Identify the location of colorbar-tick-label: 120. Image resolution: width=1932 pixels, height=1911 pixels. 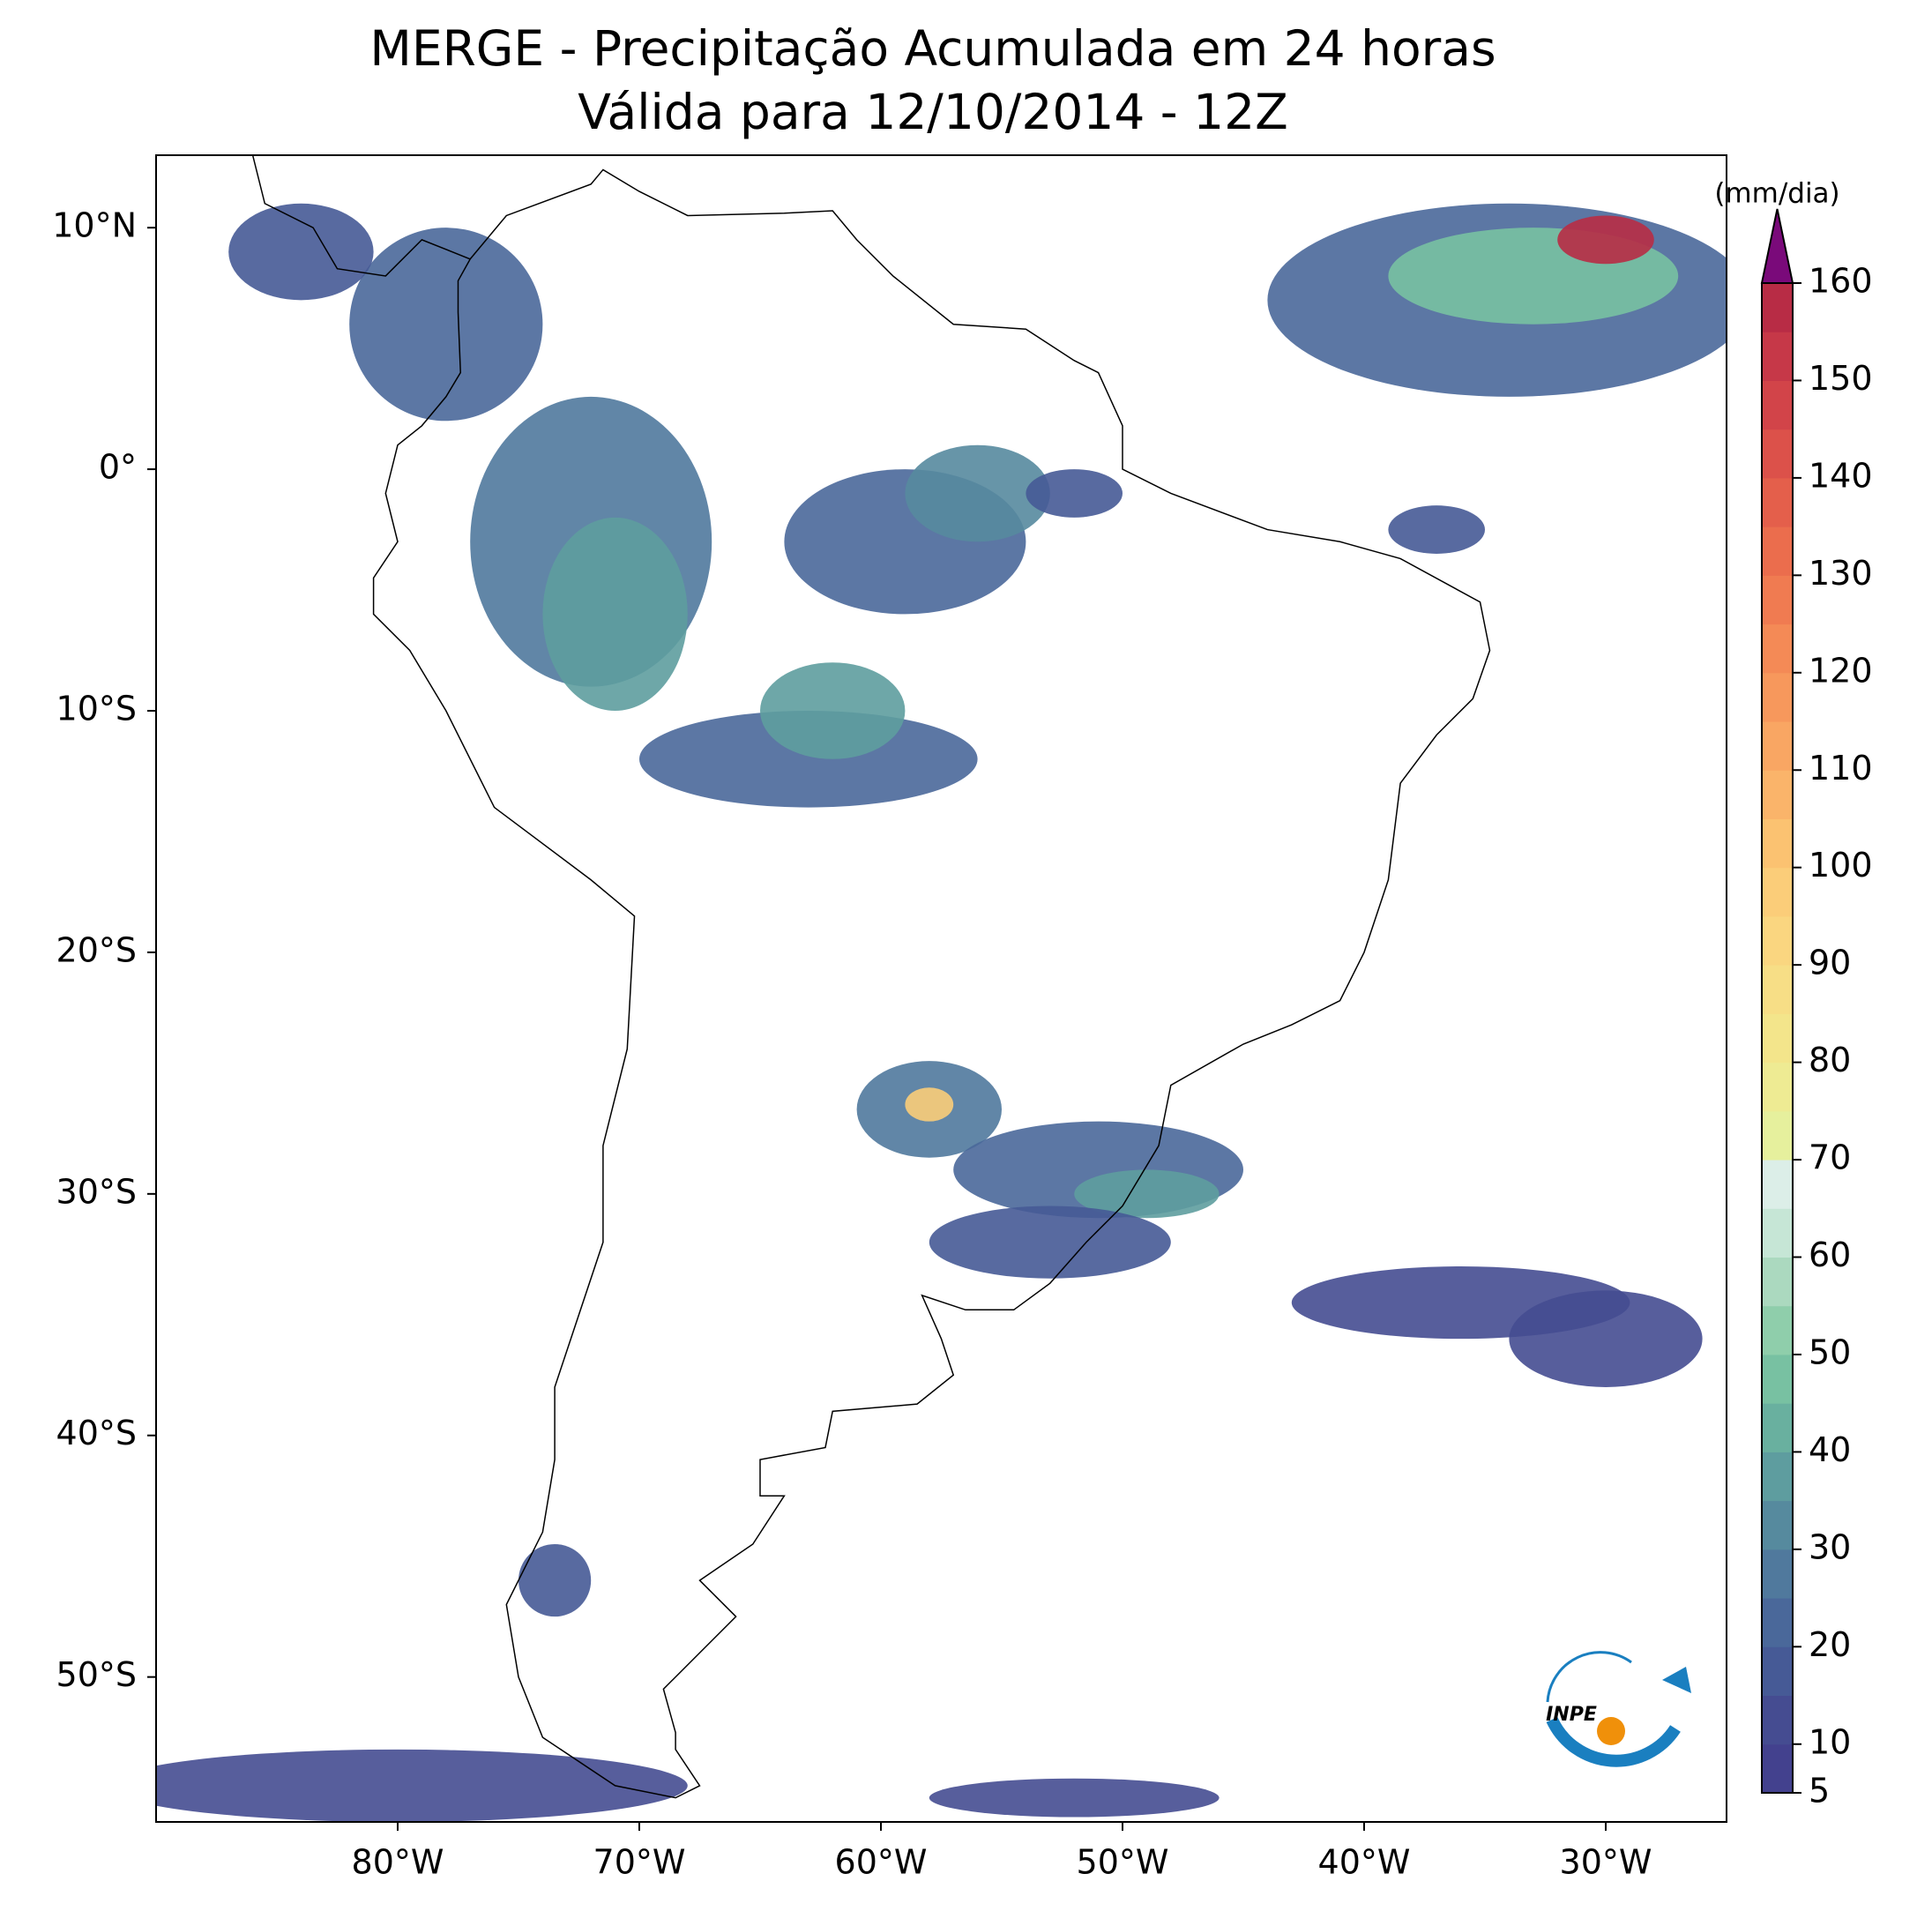
(1841, 670).